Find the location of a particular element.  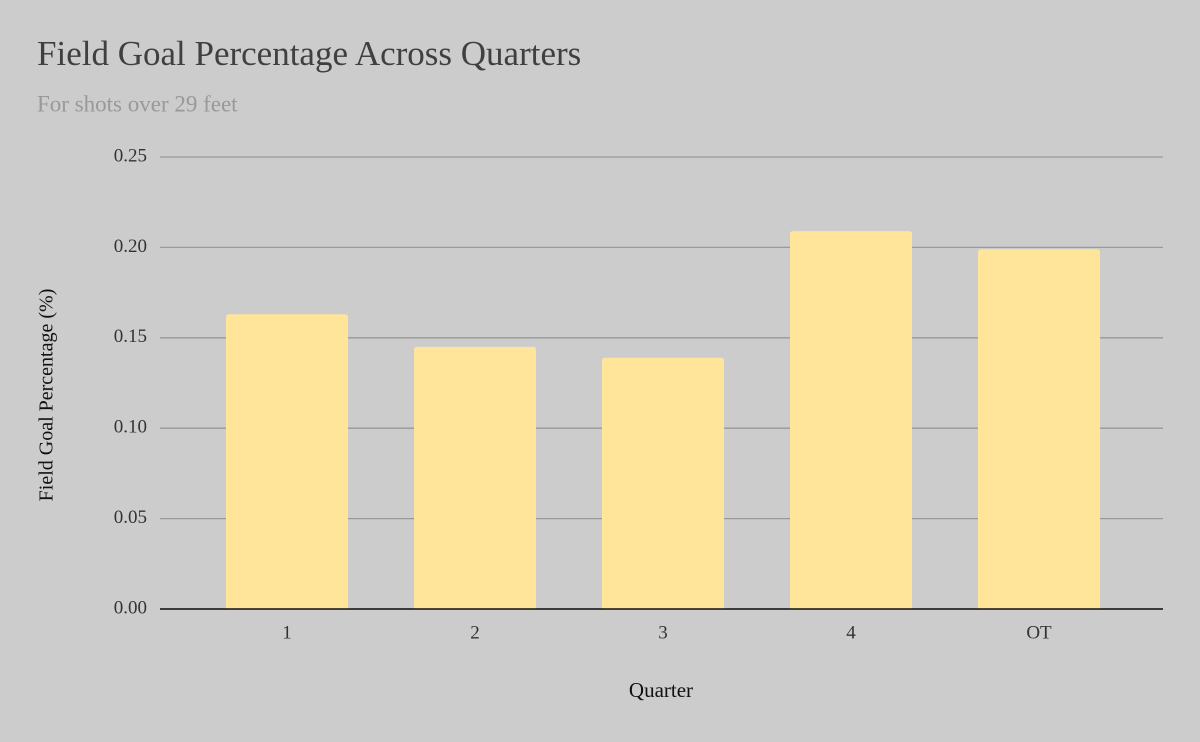

y-tick-label: 0.20 is located at coordinates (130, 246).